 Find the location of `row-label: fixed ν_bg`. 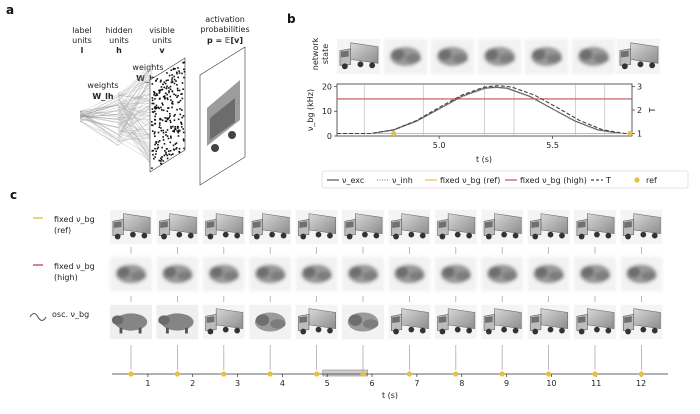

row-label: fixed ν_bg is located at coordinates (74, 266).